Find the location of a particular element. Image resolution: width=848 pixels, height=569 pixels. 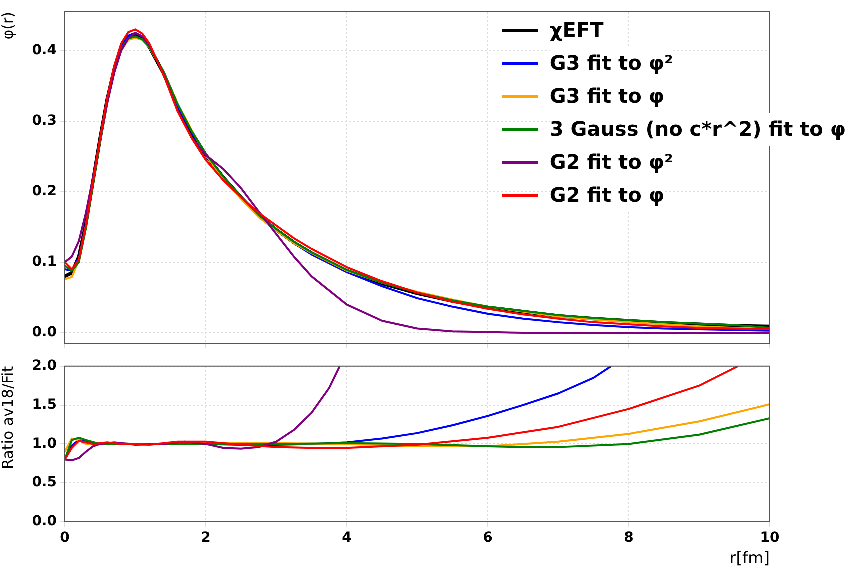

x-tick-label: 4 is located at coordinates (347, 538).